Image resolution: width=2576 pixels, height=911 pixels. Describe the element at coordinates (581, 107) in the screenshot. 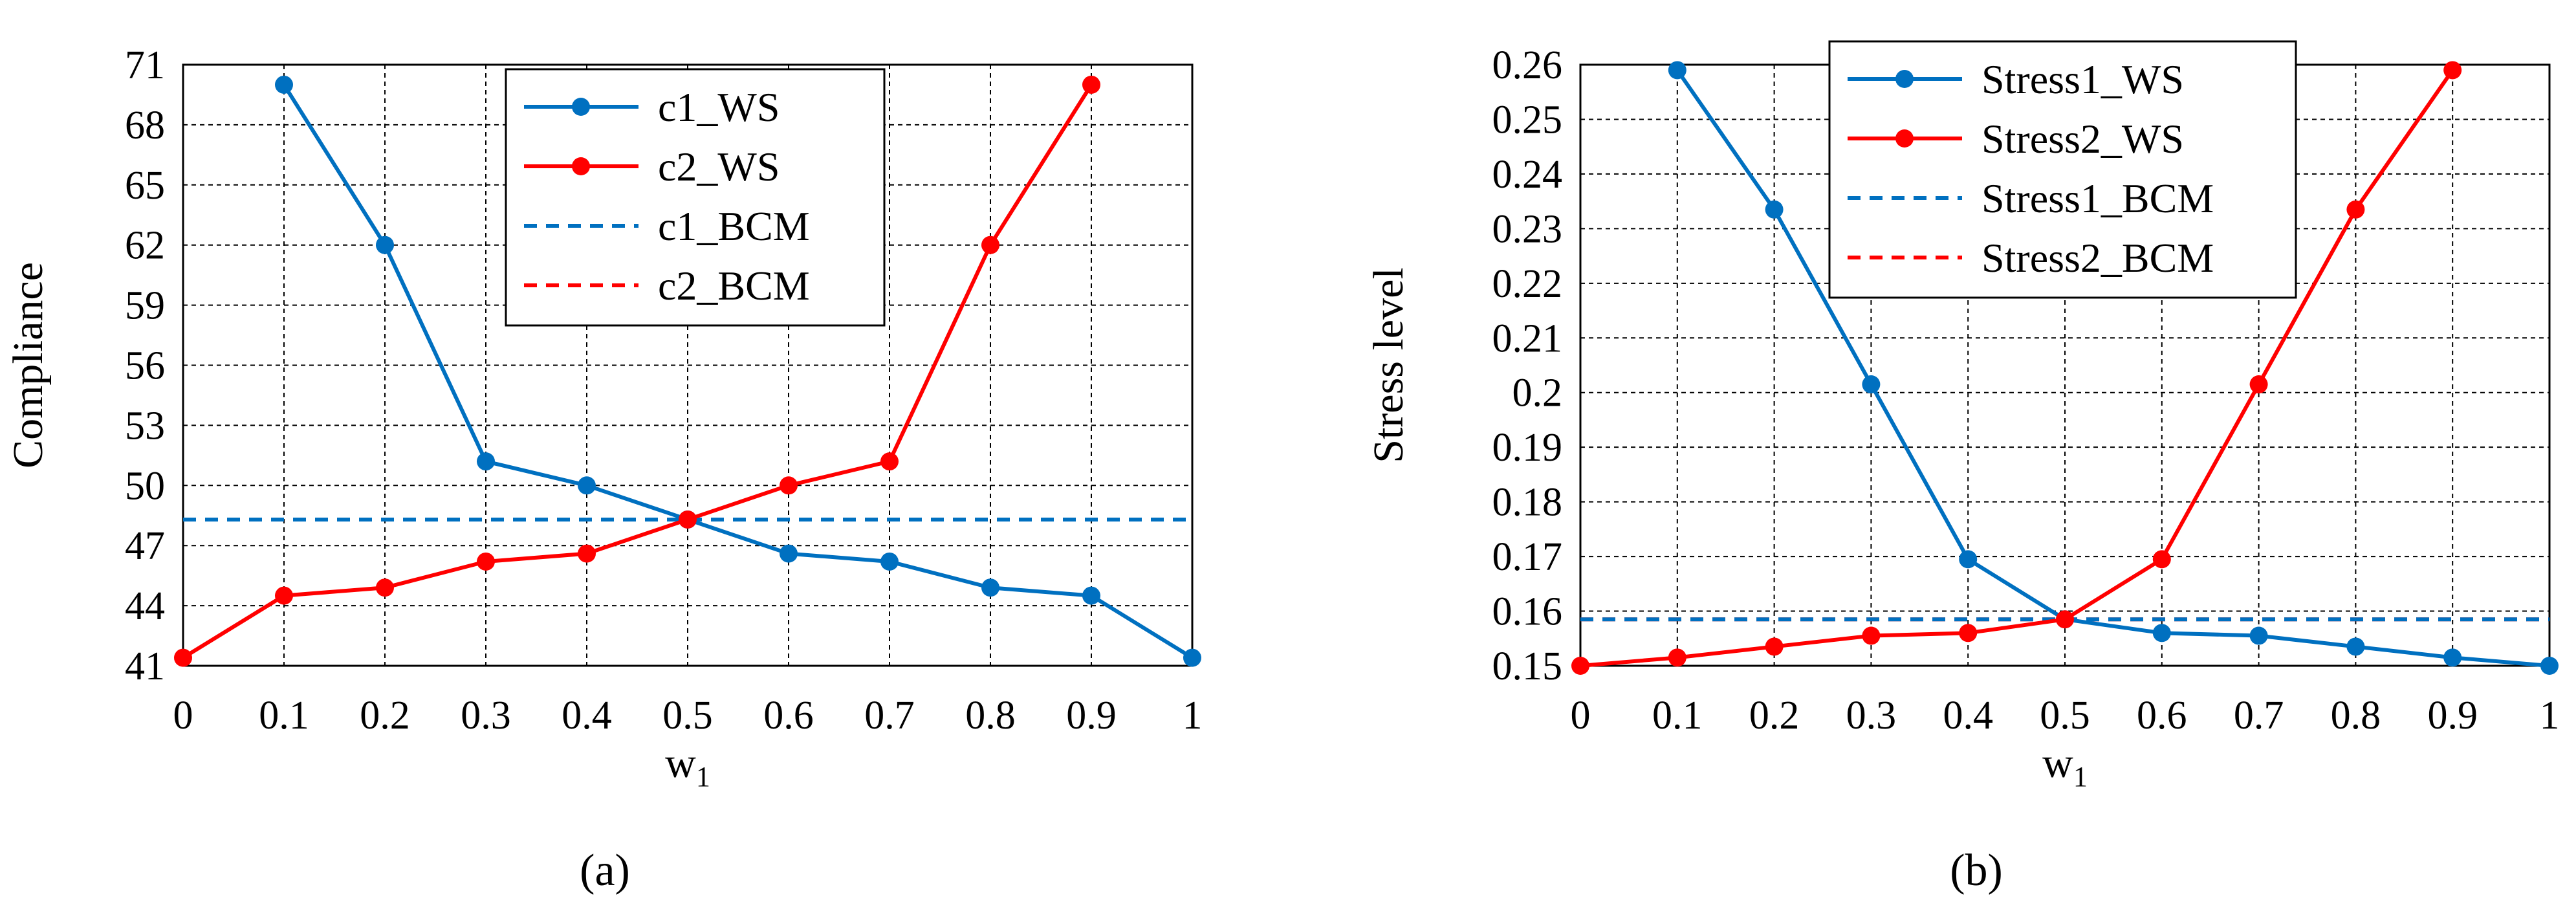

I see `legend-marker-c1-ws` at that location.